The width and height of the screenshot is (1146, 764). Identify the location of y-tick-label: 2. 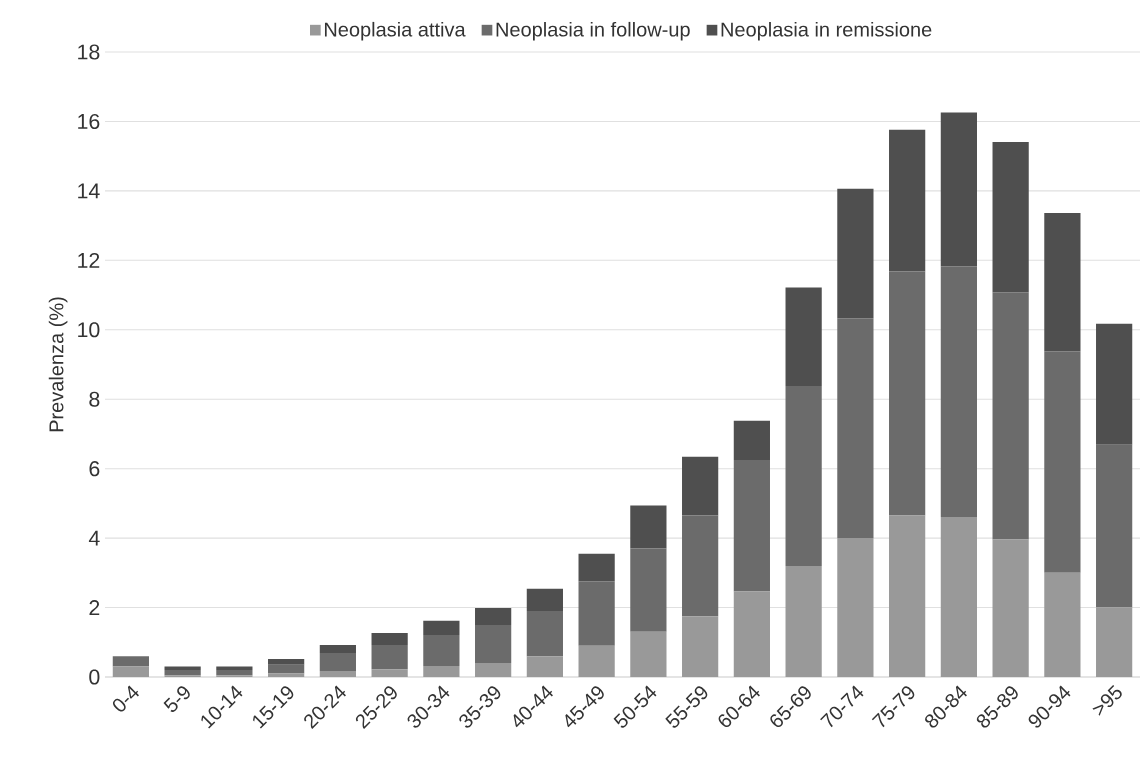
(94, 607).